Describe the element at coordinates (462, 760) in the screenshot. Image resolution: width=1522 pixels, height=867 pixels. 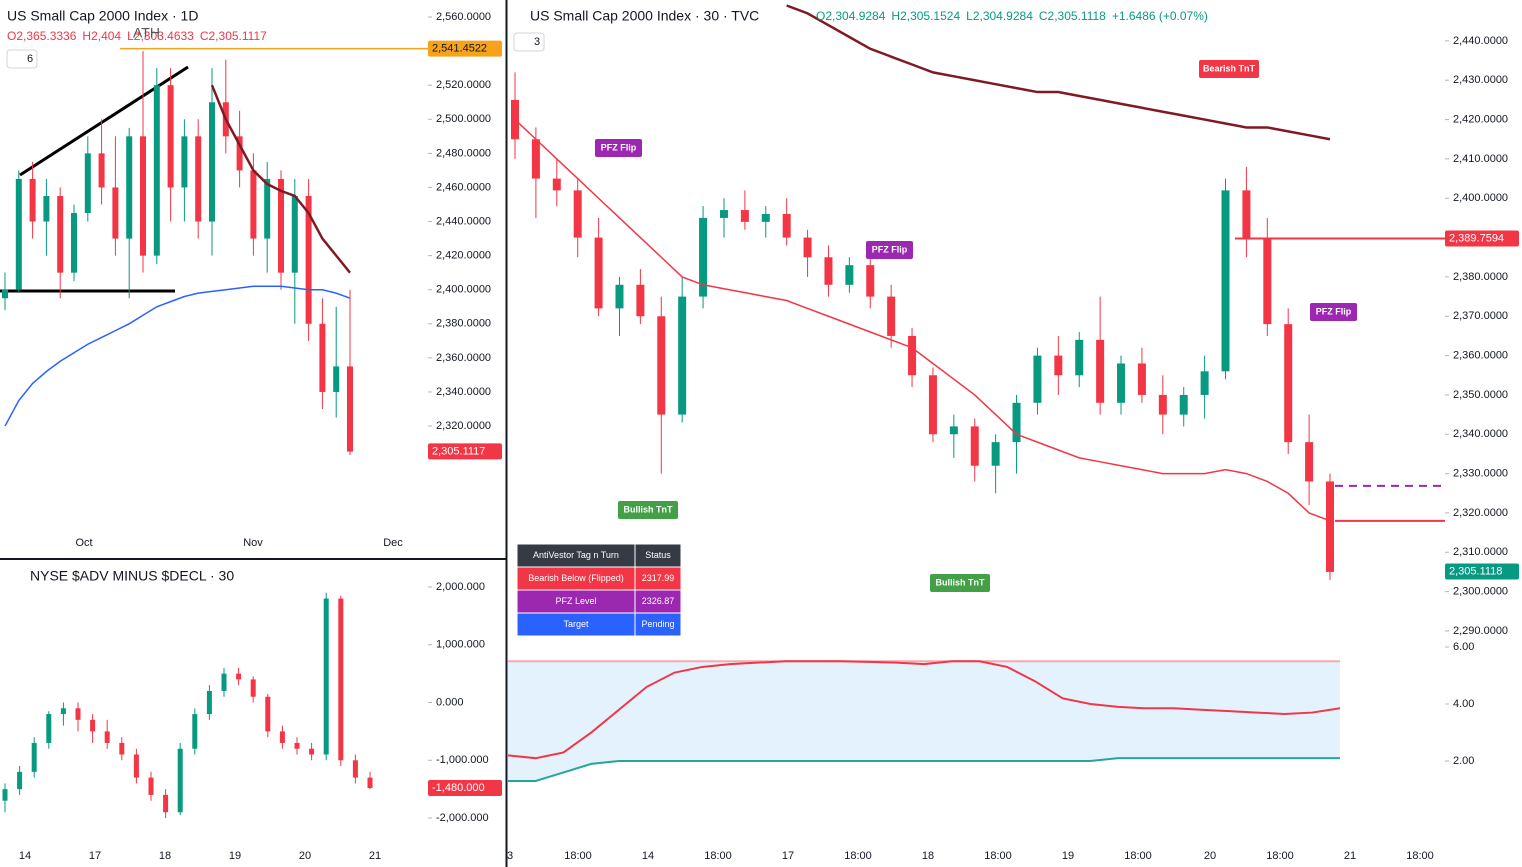
I see `y-tick-label: -1,000.000` at that location.